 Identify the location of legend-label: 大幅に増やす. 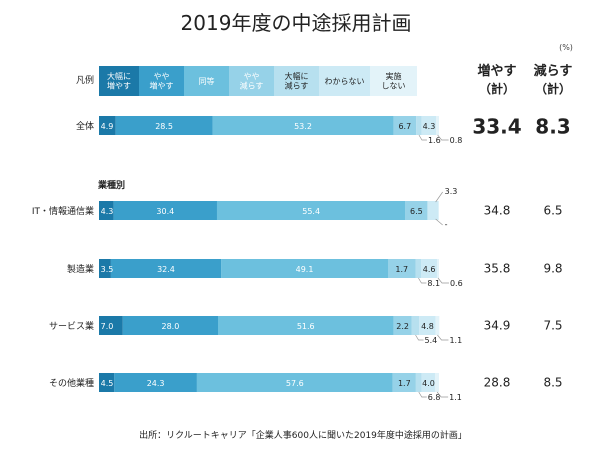
(119, 81).